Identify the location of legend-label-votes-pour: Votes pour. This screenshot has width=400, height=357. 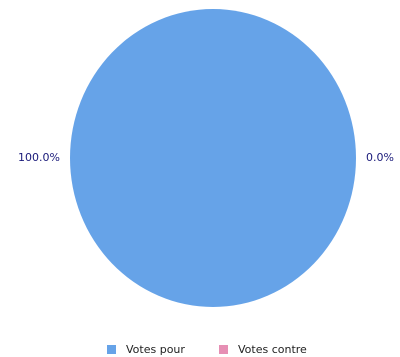
(155, 349).